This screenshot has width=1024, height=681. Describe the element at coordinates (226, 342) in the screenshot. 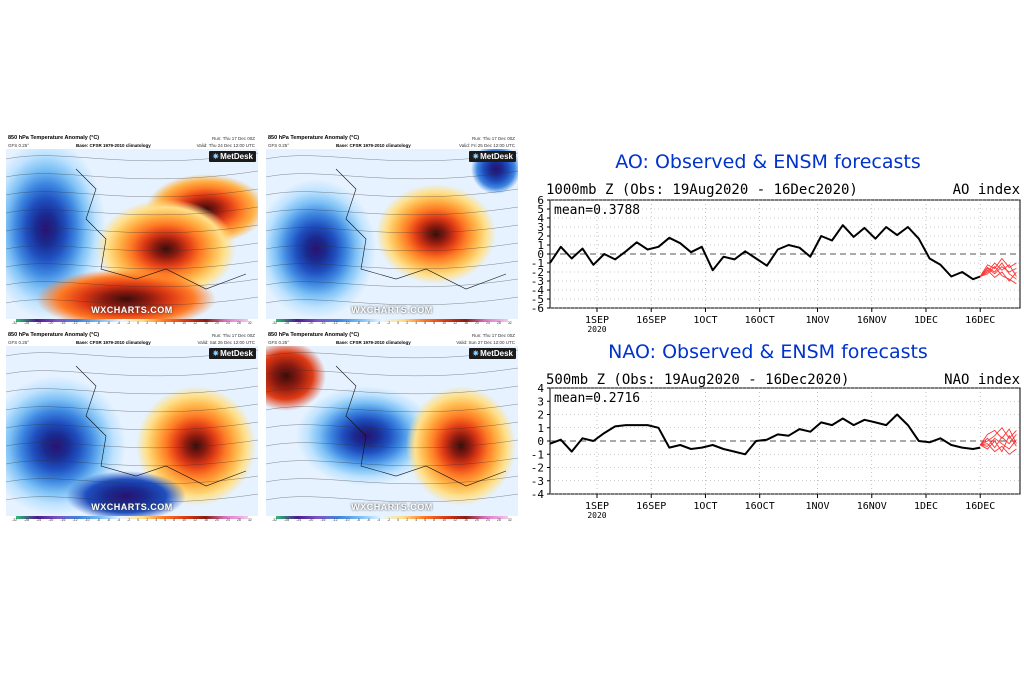

I see `map-valid-label: Valid: Sat 26 Dec 12:00 UTC` at that location.